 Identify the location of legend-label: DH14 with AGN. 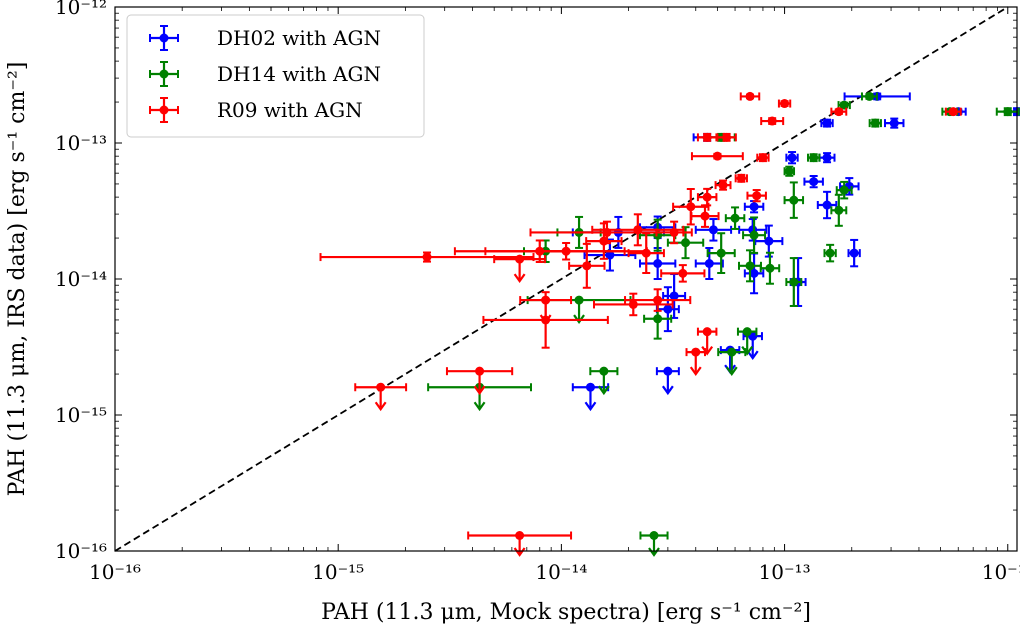
(299, 74).